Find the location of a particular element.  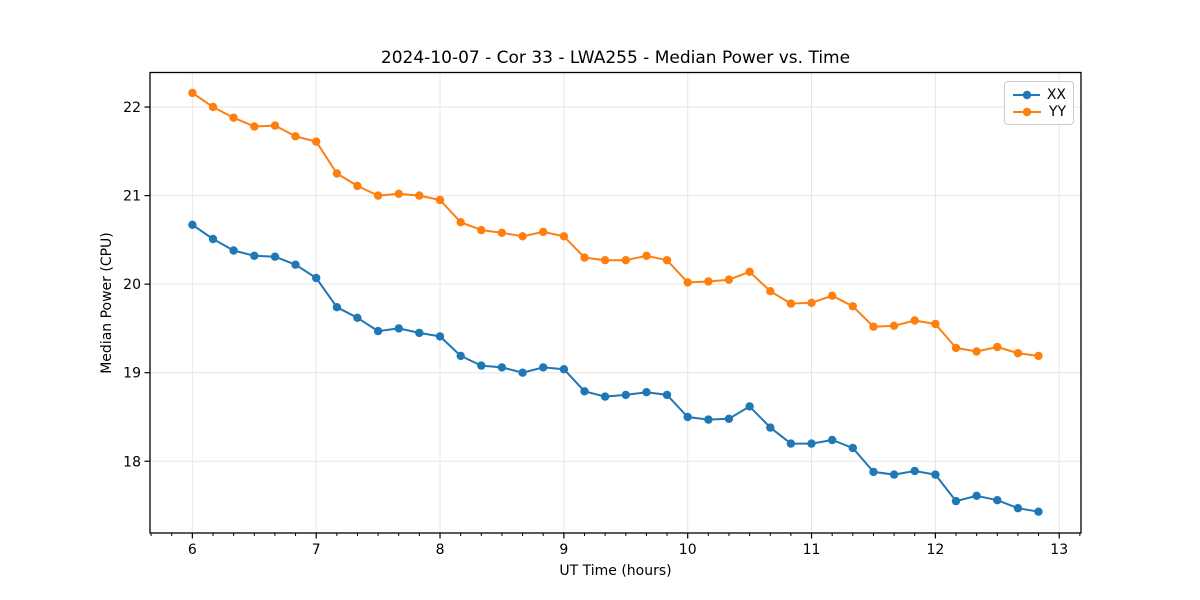

y-tick-label: 21 is located at coordinates (132, 197).